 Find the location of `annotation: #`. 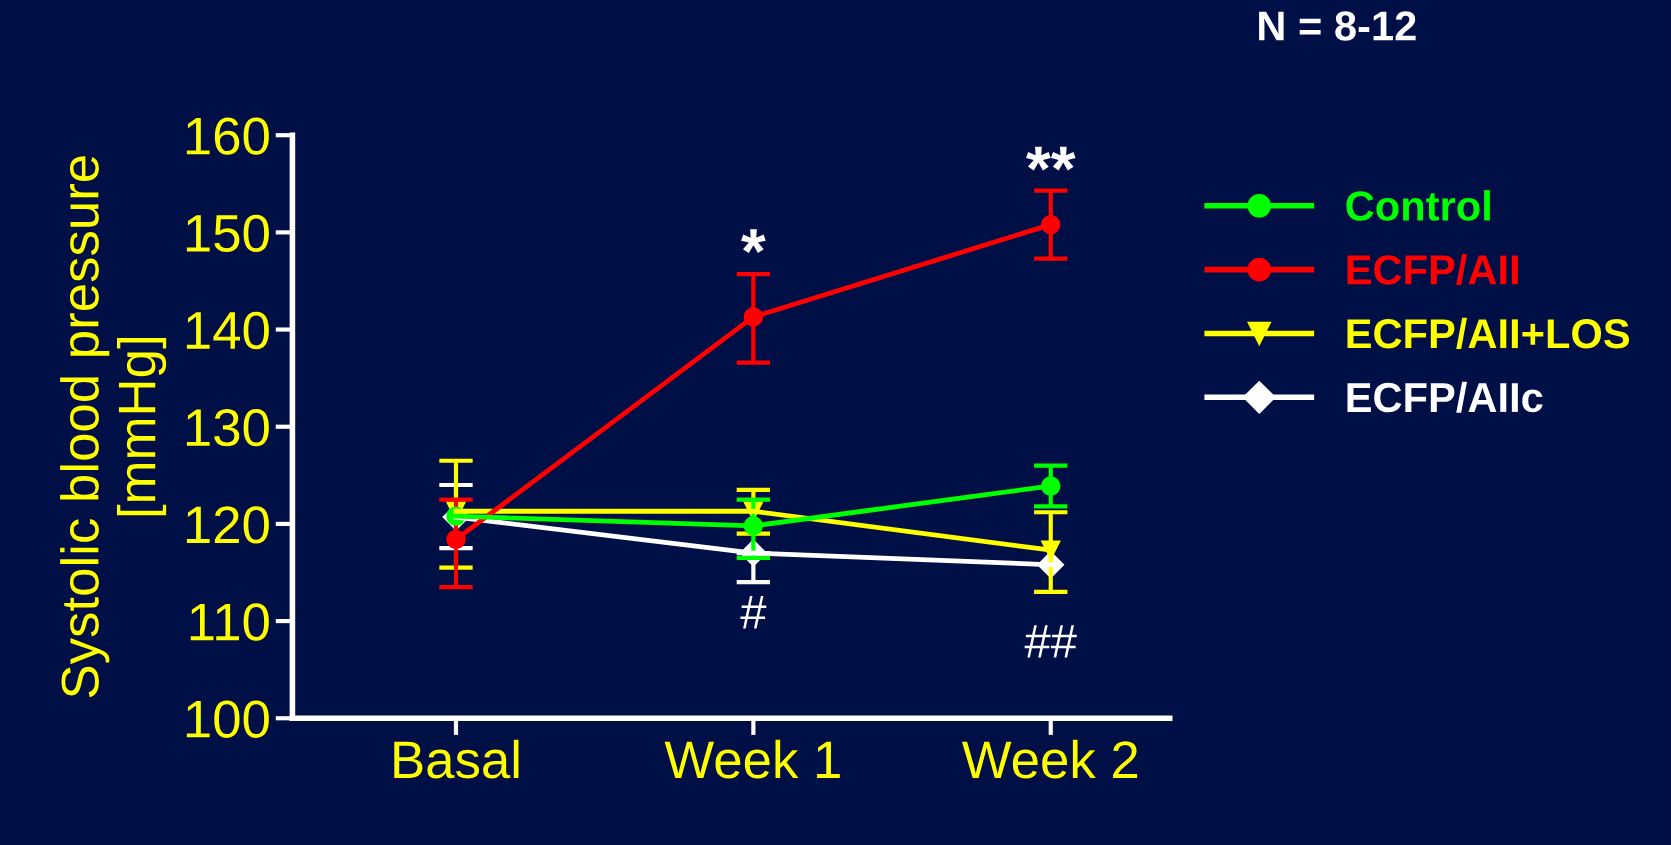

annotation: # is located at coordinates (753, 612).